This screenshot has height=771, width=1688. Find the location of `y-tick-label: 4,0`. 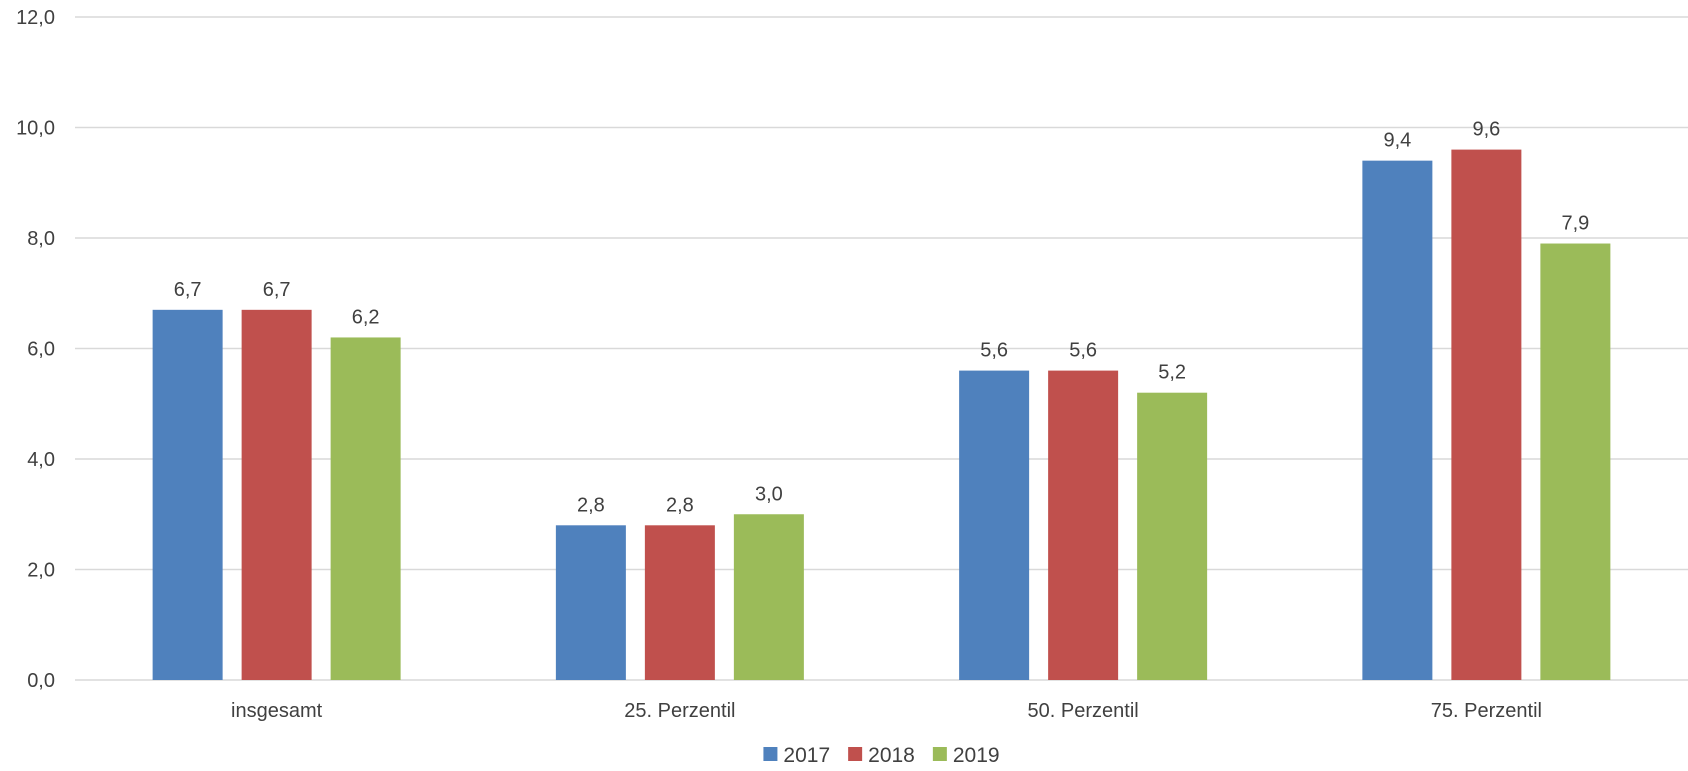

y-tick-label: 4,0 is located at coordinates (41, 460).